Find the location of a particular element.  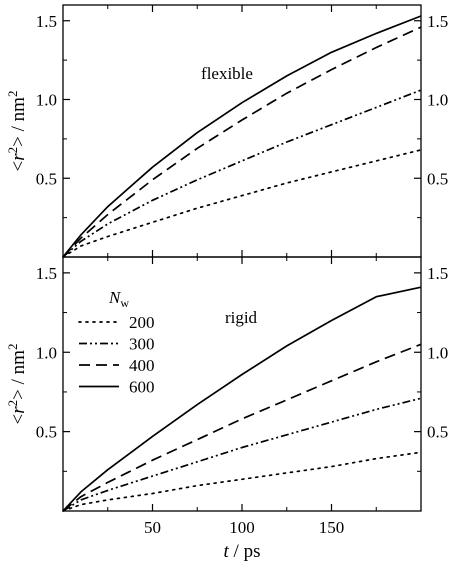

panel-annotation: rigid is located at coordinates (241, 317).